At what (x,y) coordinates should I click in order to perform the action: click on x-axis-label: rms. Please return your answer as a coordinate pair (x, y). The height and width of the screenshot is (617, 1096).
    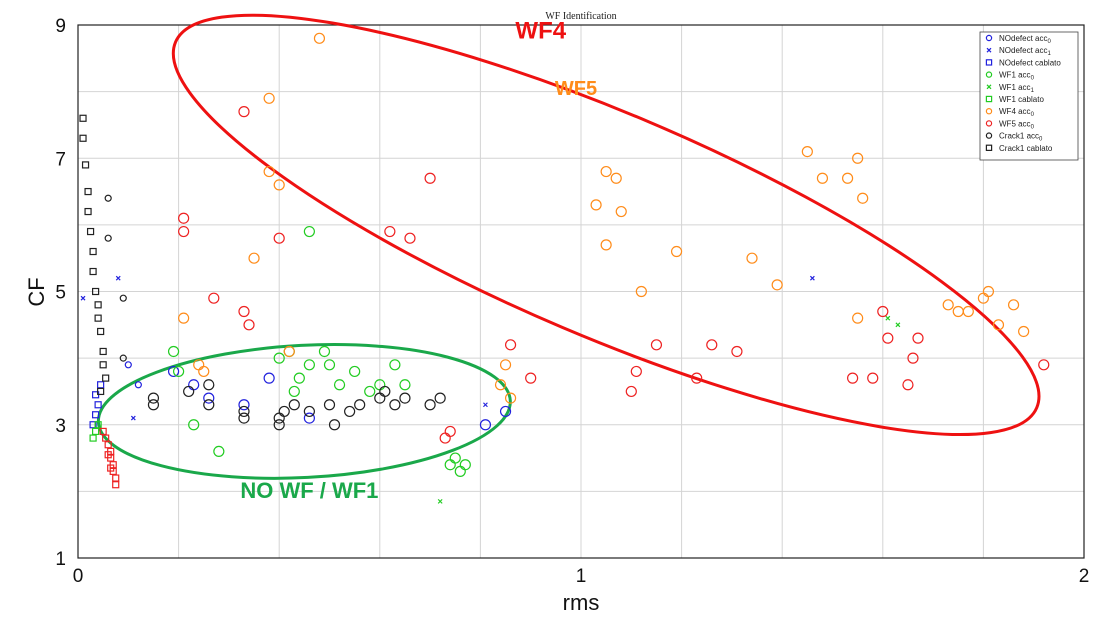
    Looking at the image, I should click on (581, 602).